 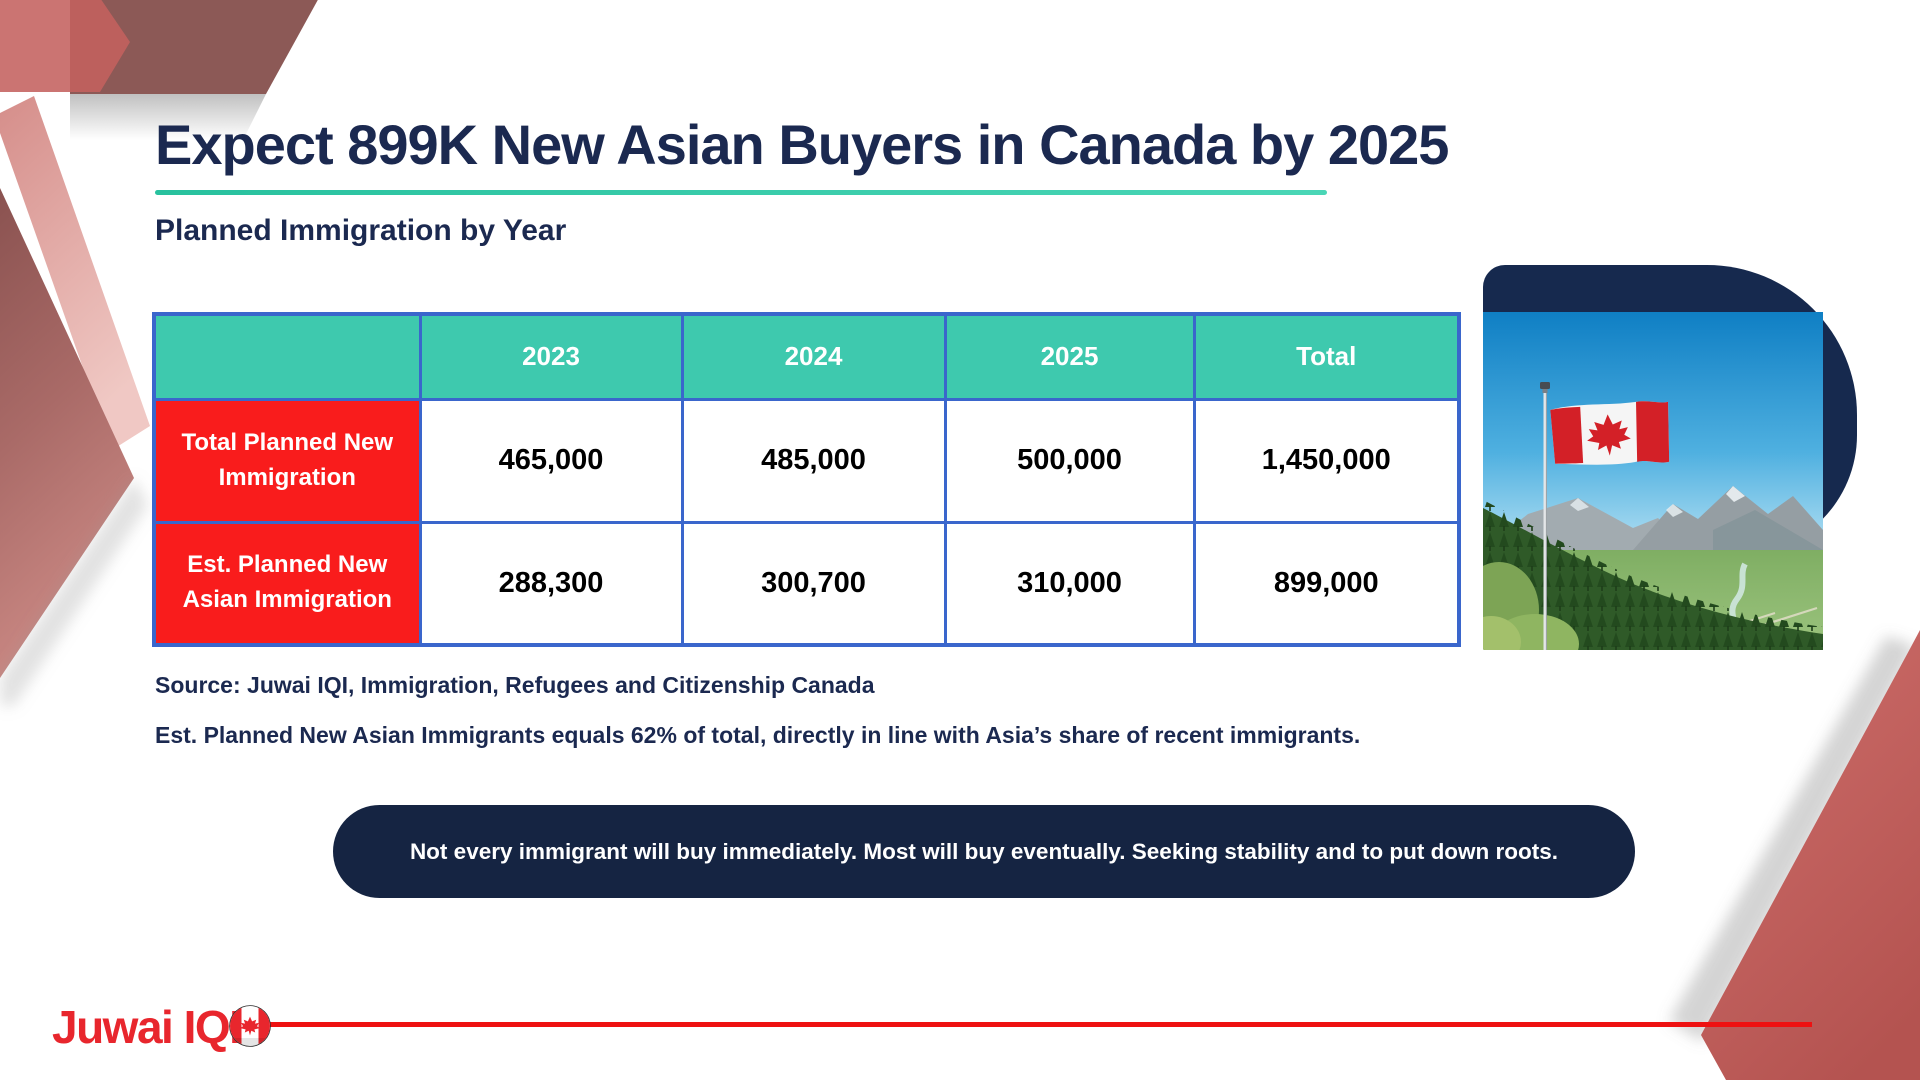 I want to click on col-header-total: Total, so click(x=1326, y=356).